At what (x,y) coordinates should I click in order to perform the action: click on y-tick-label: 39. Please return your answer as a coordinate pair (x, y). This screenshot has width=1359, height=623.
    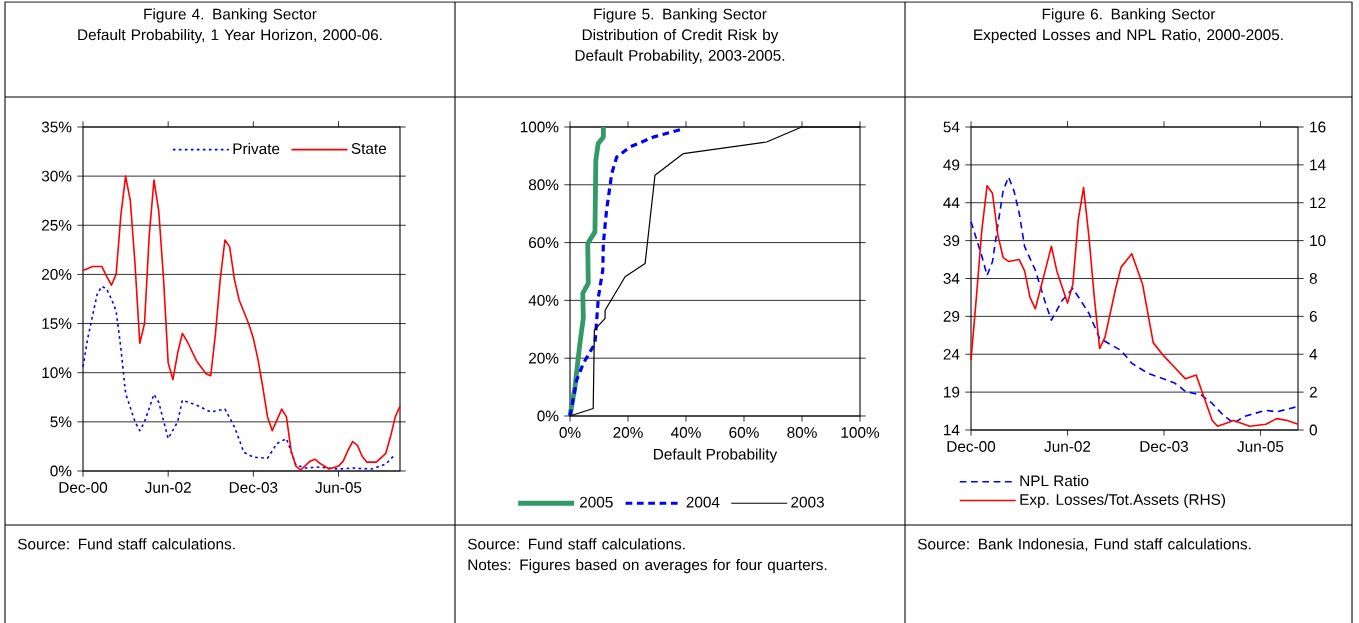
    Looking at the image, I should click on (951, 241).